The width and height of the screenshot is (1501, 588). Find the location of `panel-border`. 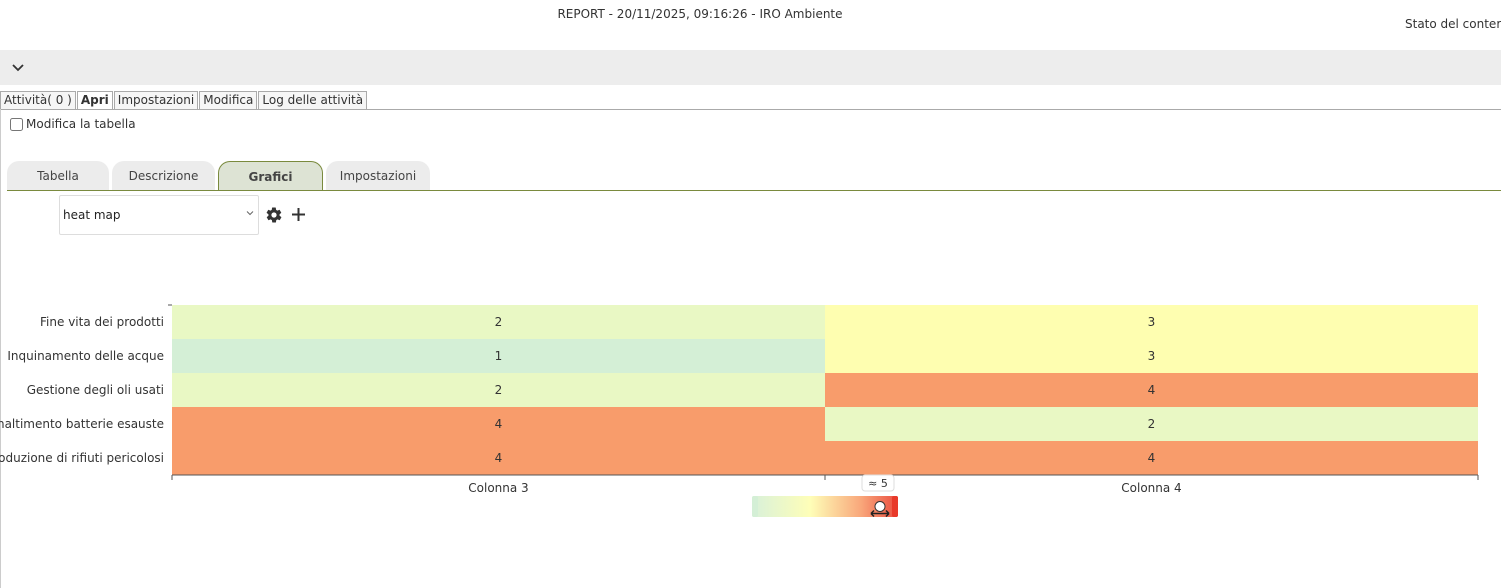

panel-border is located at coordinates (0, 348).